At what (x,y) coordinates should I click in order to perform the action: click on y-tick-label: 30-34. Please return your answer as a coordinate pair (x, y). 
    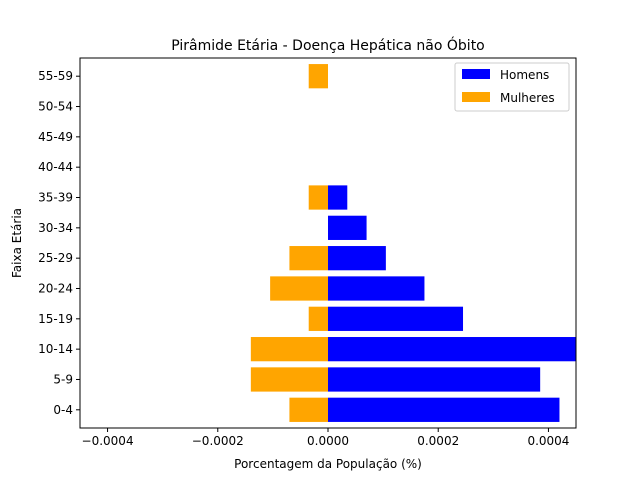
    Looking at the image, I should click on (55, 228).